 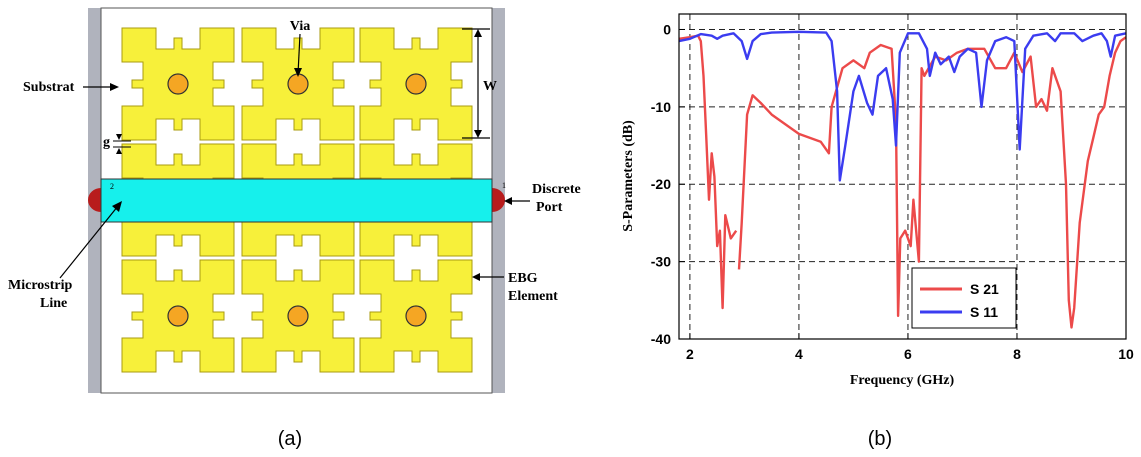 What do you see at coordinates (661, 262) in the screenshot?
I see `y-tick-label: -30` at bounding box center [661, 262].